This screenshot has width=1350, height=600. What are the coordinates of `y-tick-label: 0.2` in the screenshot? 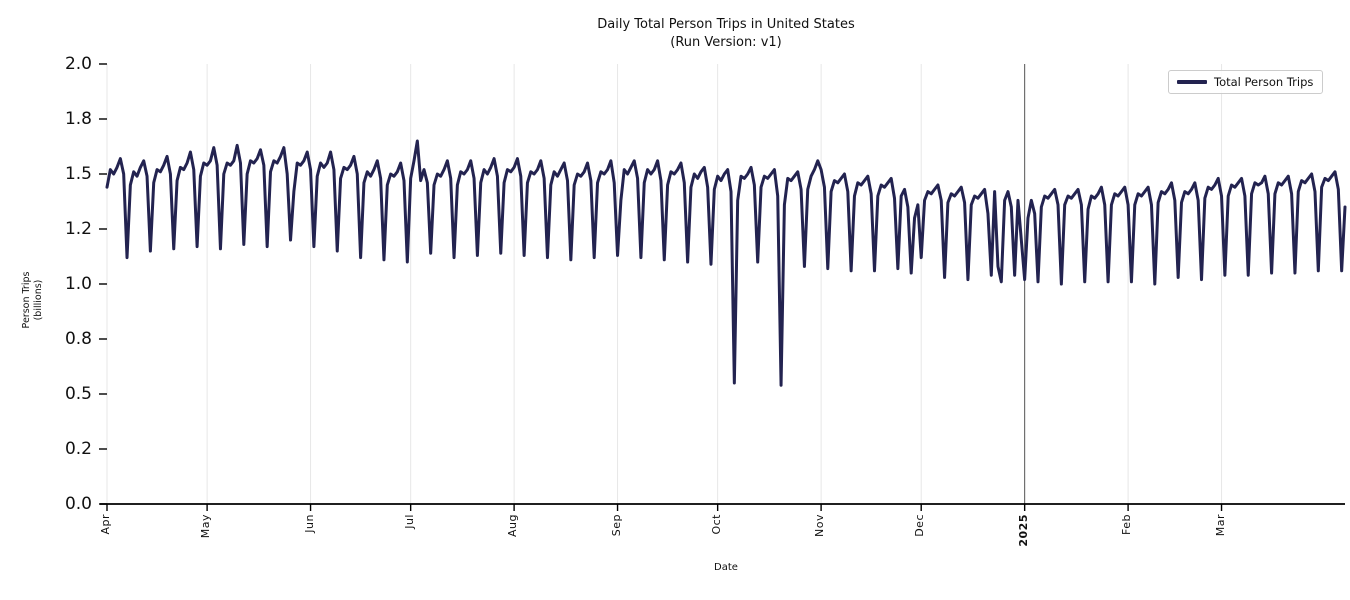 It's located at (78, 449).